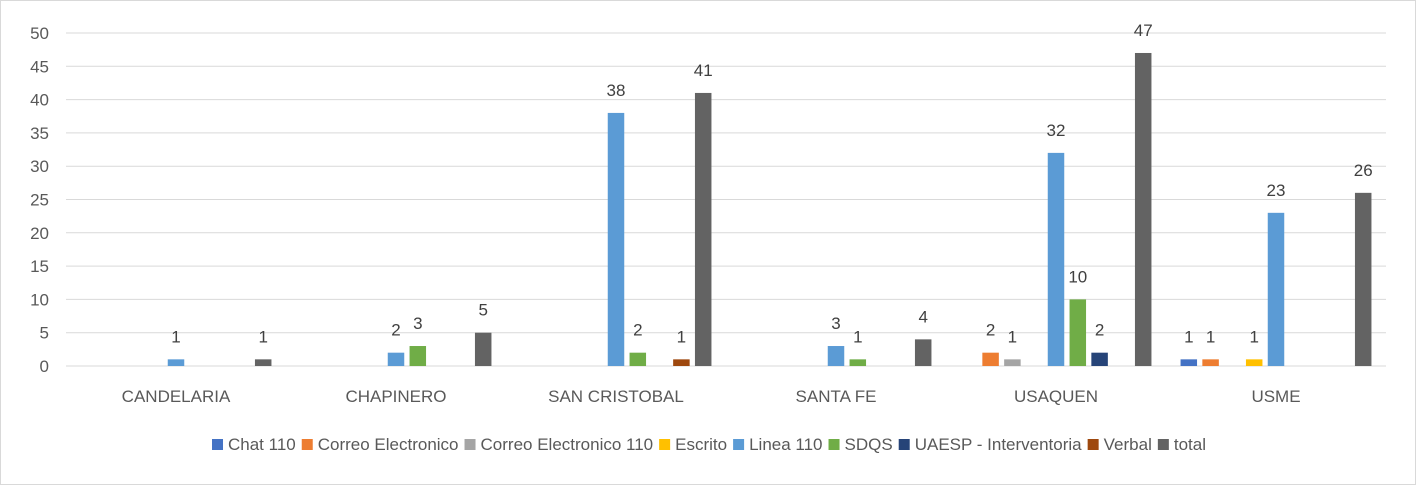 Image resolution: width=1416 pixels, height=486 pixels. What do you see at coordinates (1012, 362) in the screenshot?
I see `bar-correo-electronico-110-usaquen` at bounding box center [1012, 362].